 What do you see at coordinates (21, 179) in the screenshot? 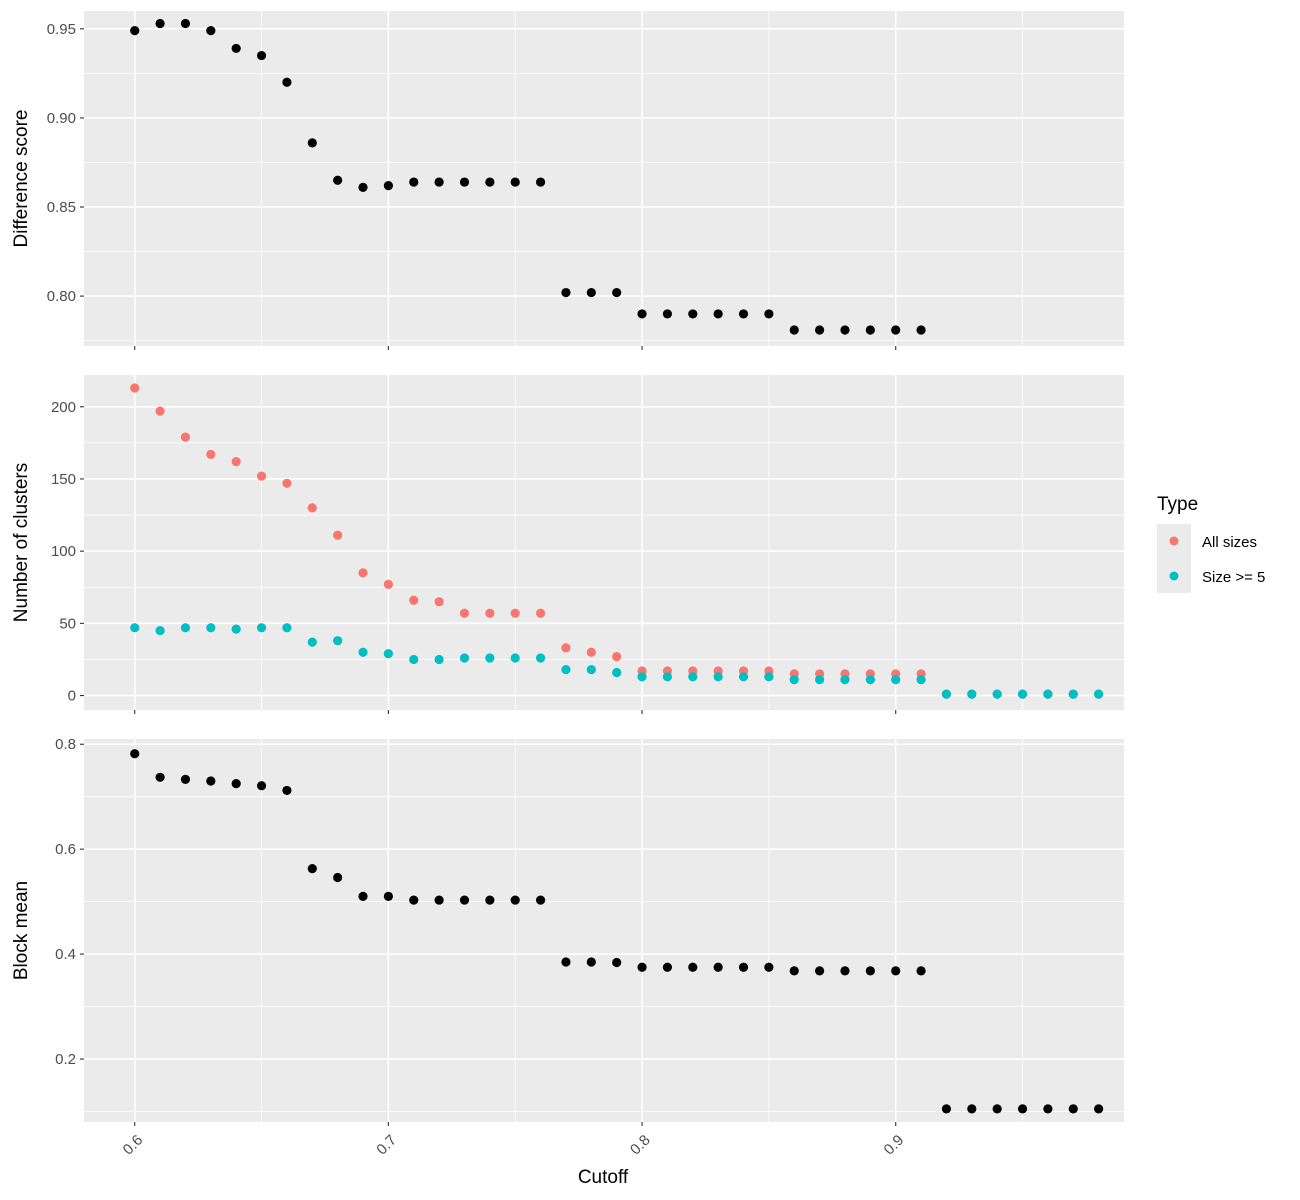
I see `y-axis-title: Difference score` at bounding box center [21, 179].